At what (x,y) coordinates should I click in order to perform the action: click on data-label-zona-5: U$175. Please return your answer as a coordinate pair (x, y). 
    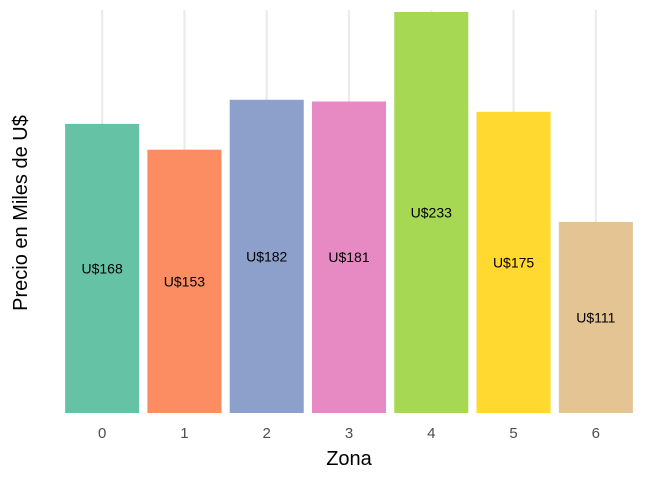
    Looking at the image, I should click on (513, 262).